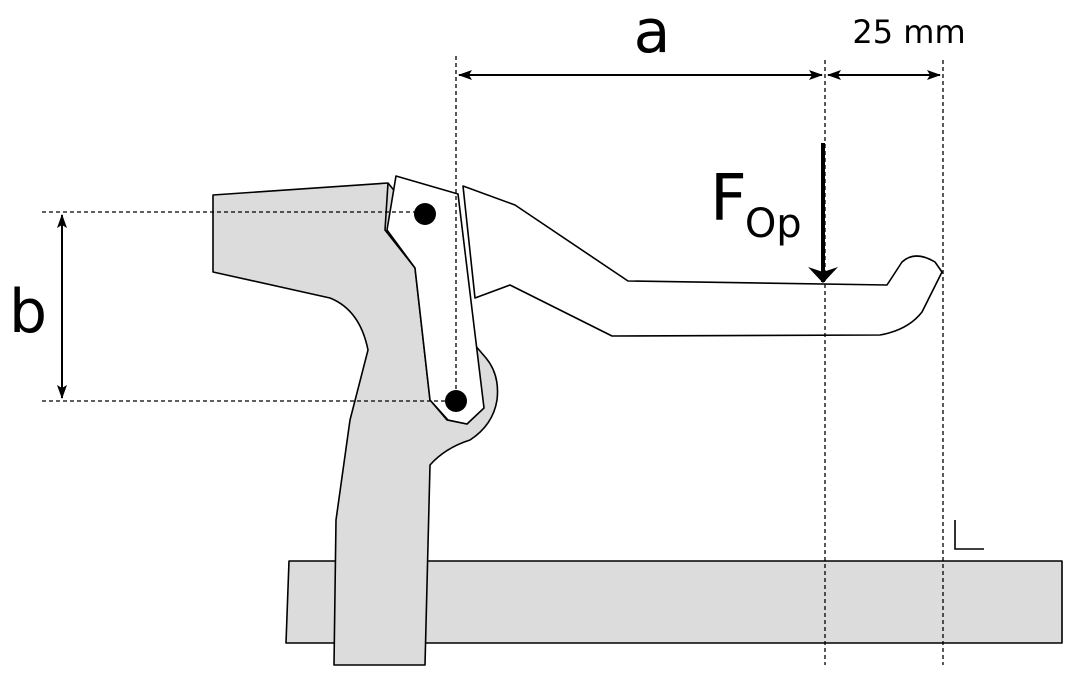 Image resolution: width=1078 pixels, height=673 pixels. I want to click on reach-plate, so click(435, 300).